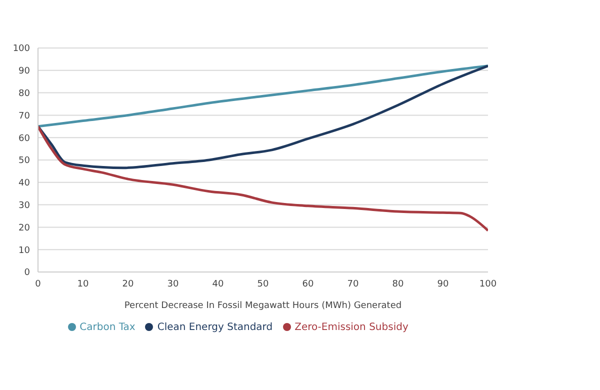  Describe the element at coordinates (24, 251) in the screenshot. I see `y-tick-label: 10` at that location.